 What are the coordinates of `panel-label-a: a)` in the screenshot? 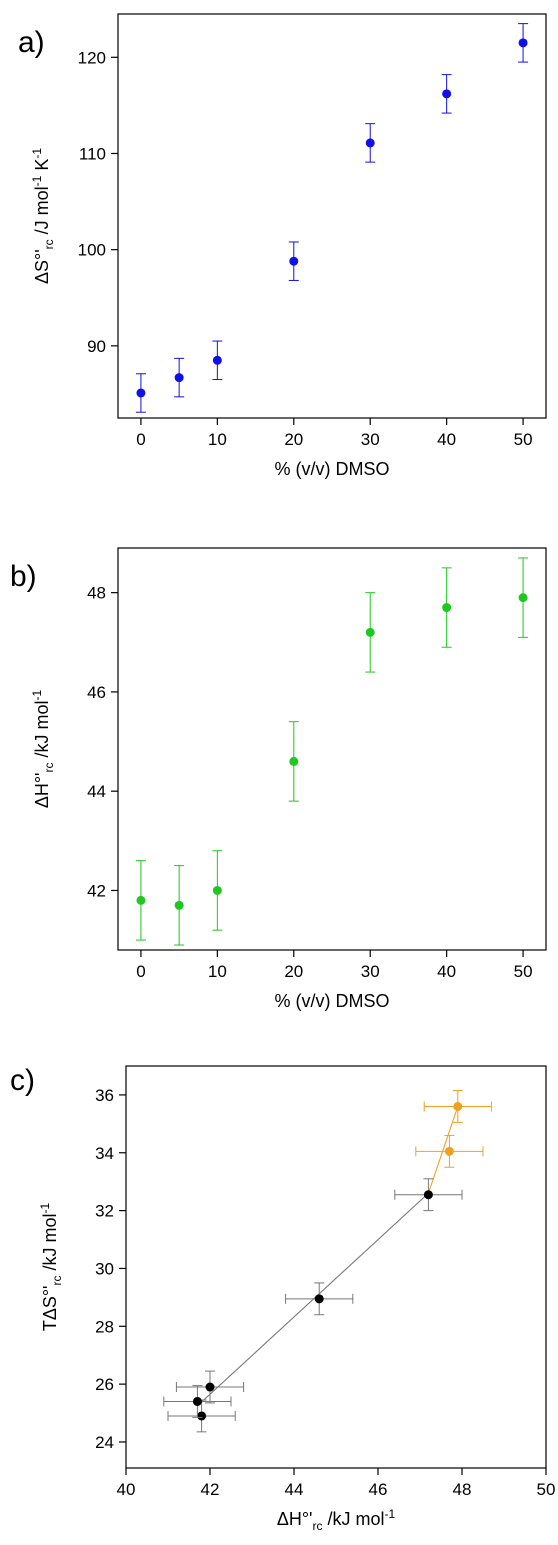 It's located at (31, 42).